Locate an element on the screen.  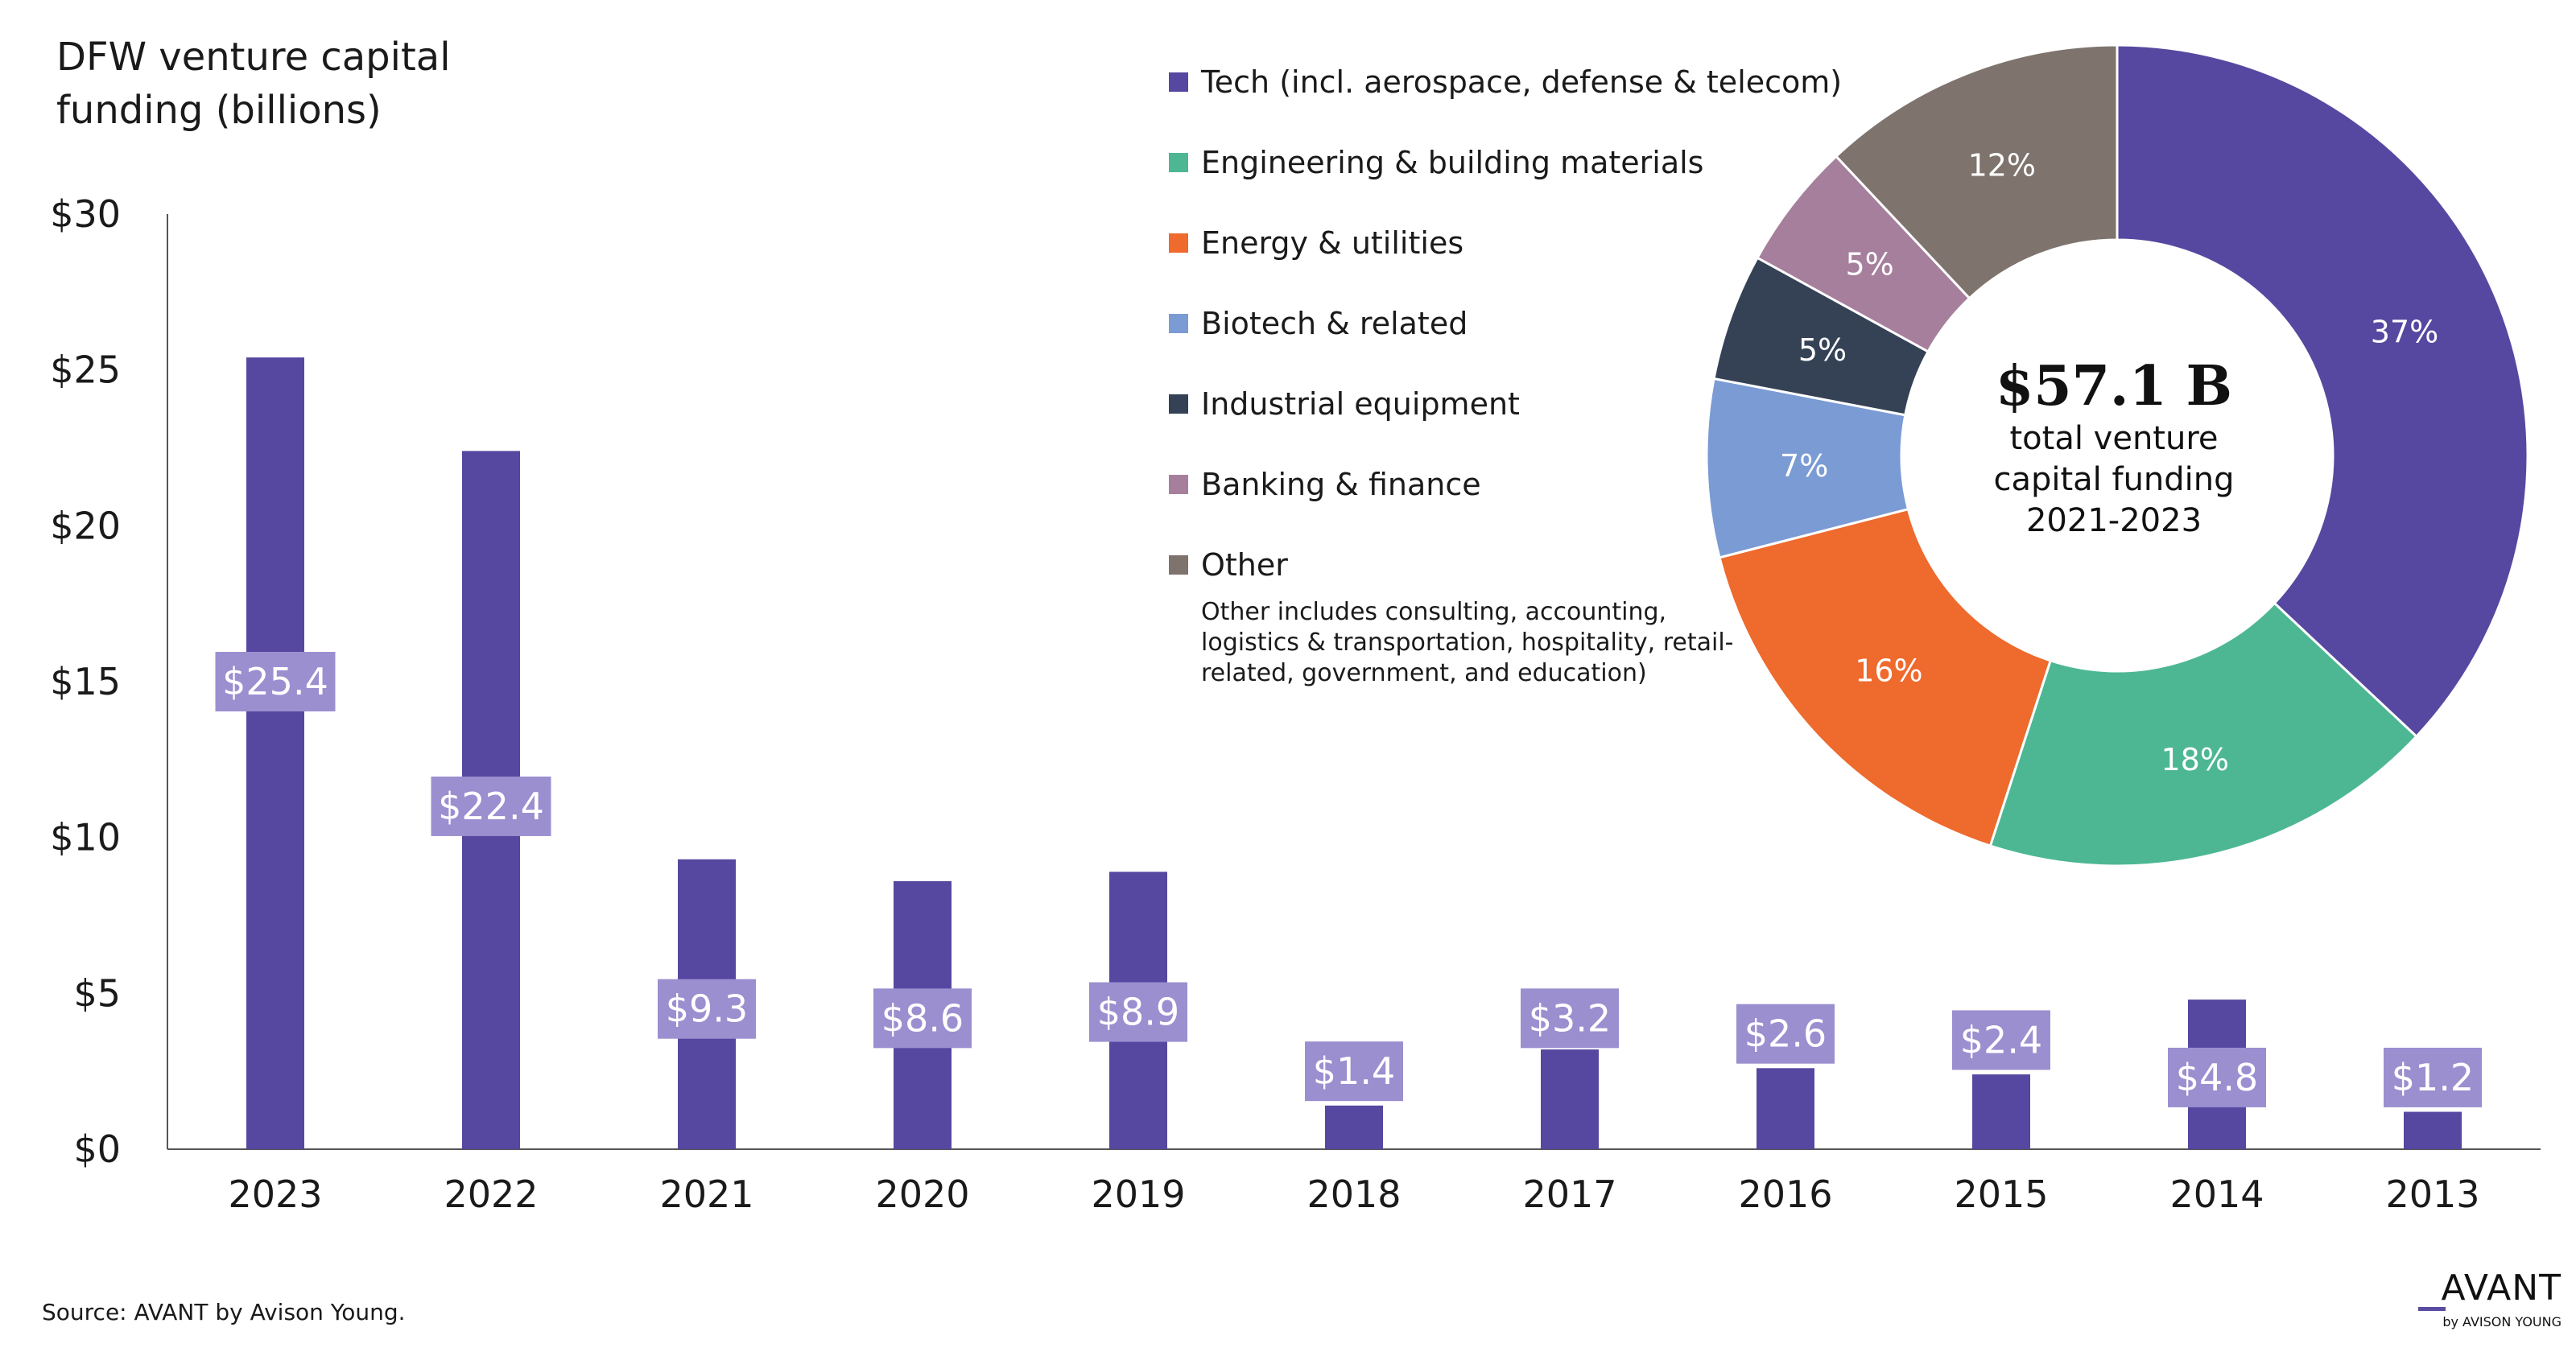
data-label: $2.4 is located at coordinates (2001, 1039).